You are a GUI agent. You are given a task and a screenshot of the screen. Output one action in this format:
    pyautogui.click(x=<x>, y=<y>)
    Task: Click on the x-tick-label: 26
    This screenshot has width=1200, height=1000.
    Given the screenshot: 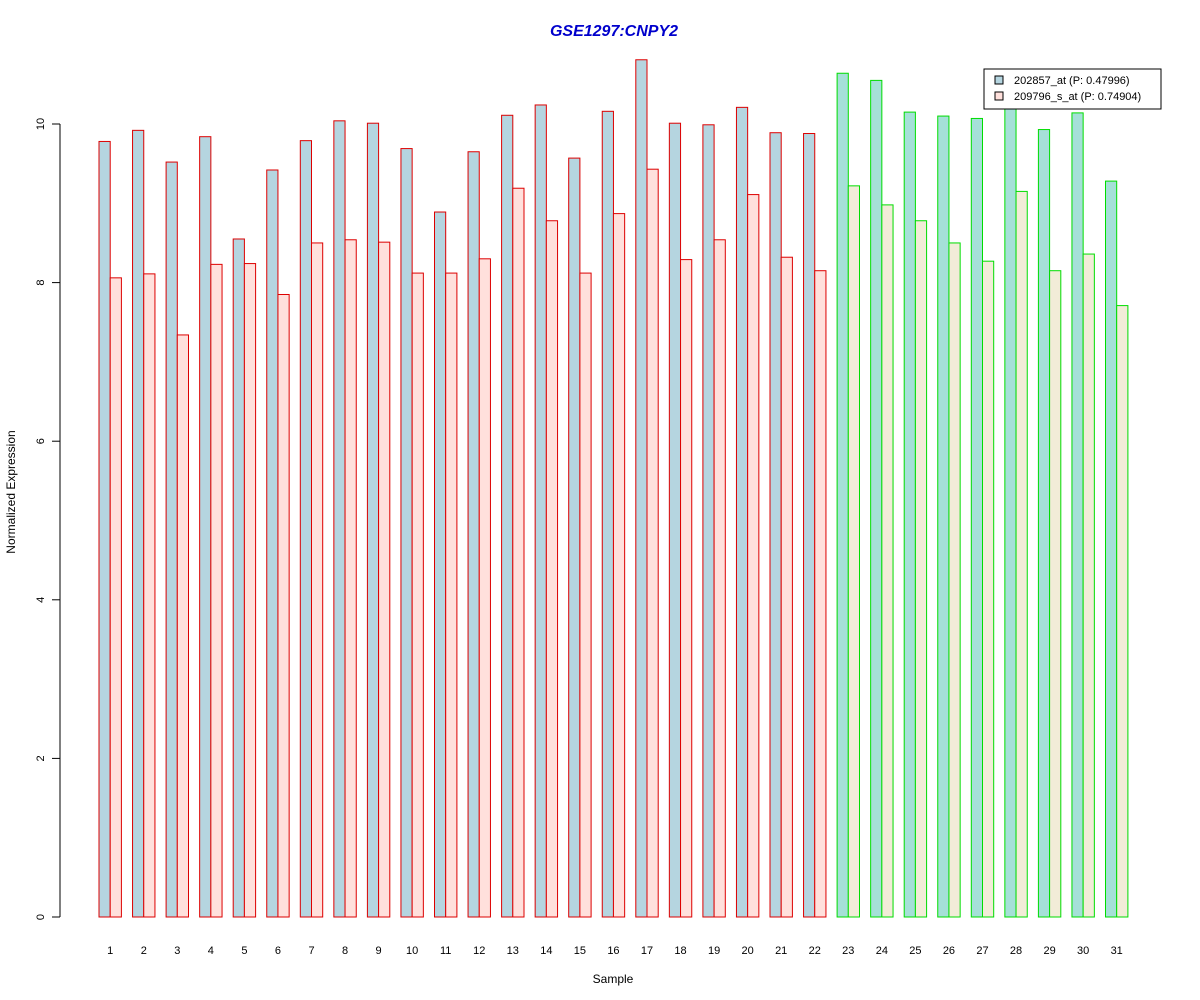 What is the action you would take?
    pyautogui.click(x=949, y=951)
    